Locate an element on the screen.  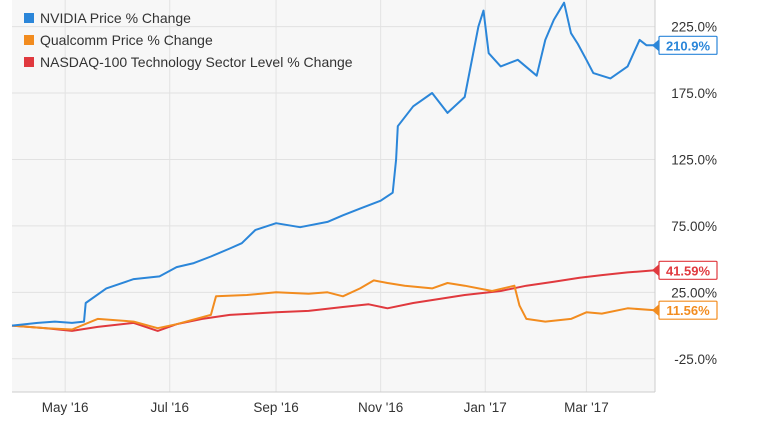
x-tick-label: Nov '16 is located at coordinates (380, 407).